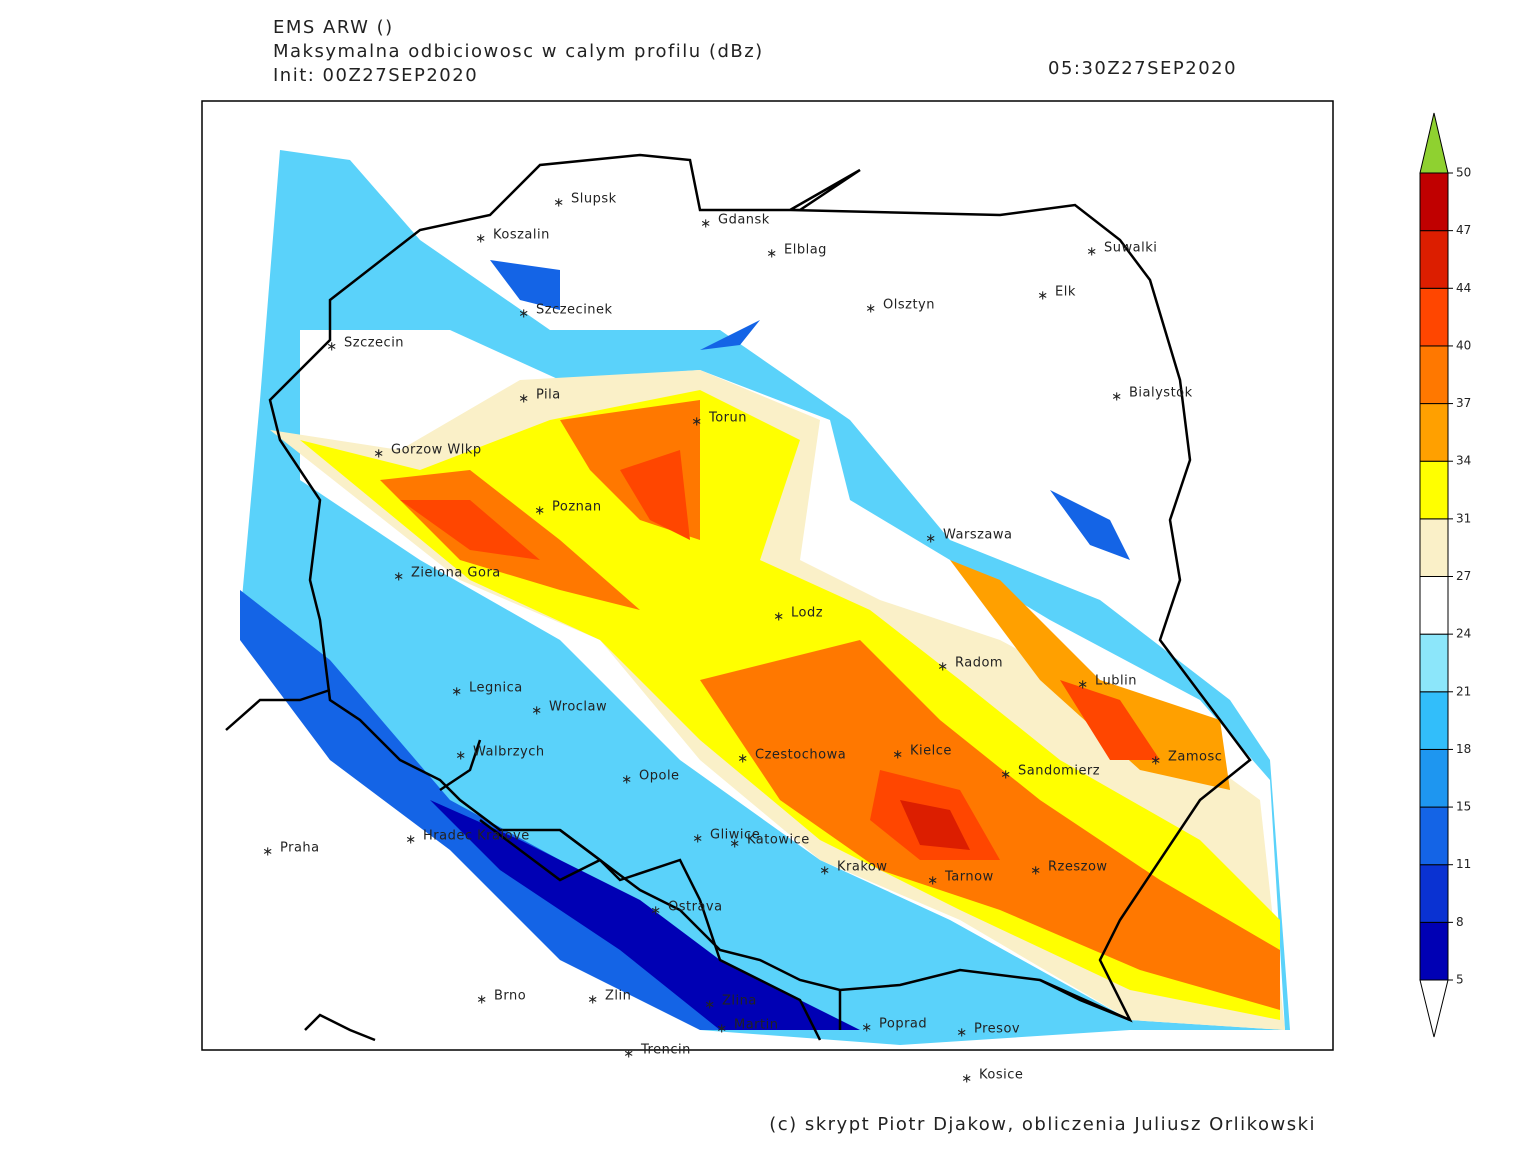 The image size is (1536, 1156). Describe the element at coordinates (800, 755) in the screenshot. I see `city-label: Czestochowa` at that location.